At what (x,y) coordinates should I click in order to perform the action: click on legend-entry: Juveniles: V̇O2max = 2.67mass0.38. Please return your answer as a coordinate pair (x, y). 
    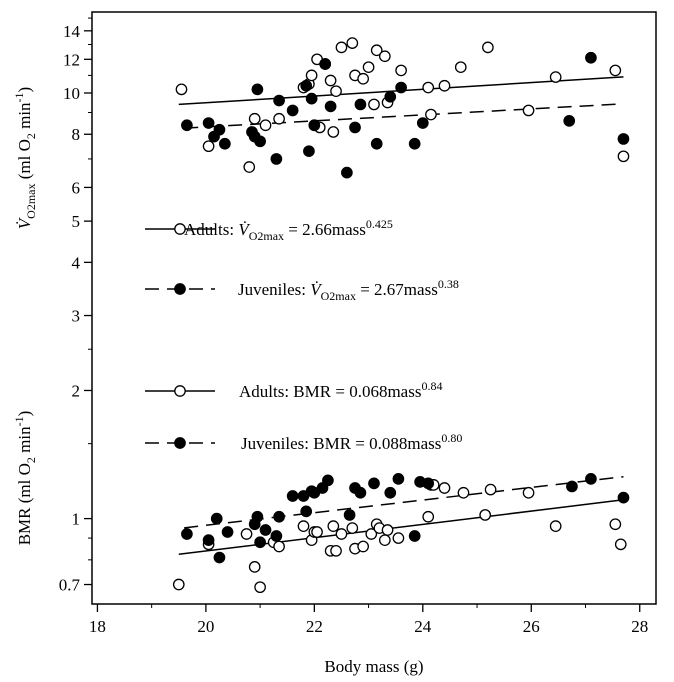
    Looking at the image, I should click on (348, 290).